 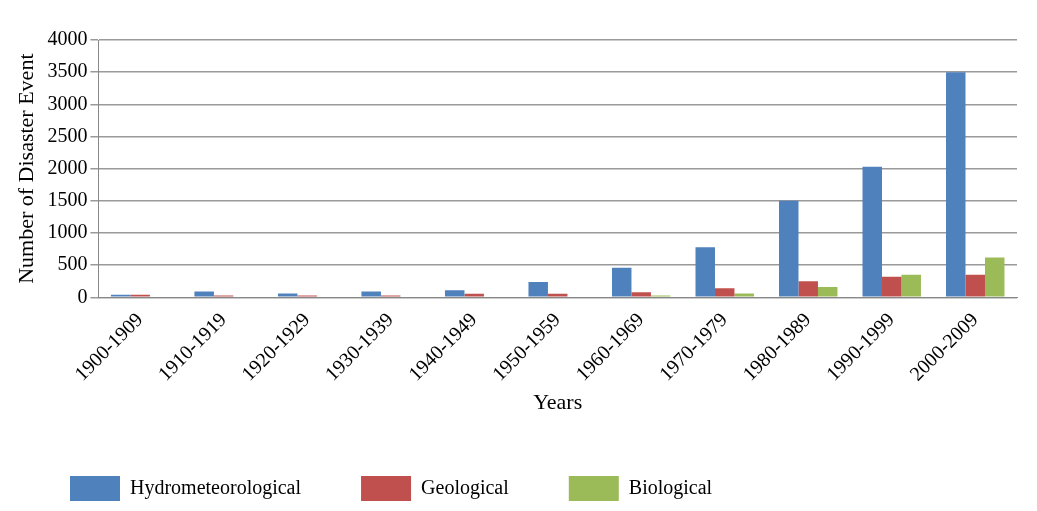 What do you see at coordinates (67, 199) in the screenshot?
I see `y-tick-label: 1500` at bounding box center [67, 199].